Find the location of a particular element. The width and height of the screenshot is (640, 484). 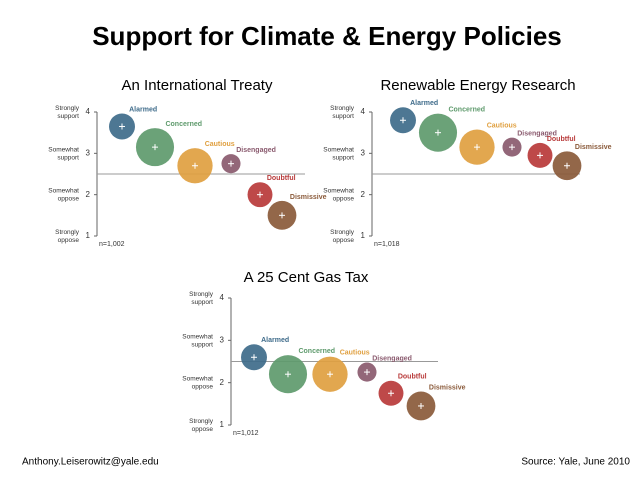

chart-title: An International Treaty is located at coordinates (197, 85).